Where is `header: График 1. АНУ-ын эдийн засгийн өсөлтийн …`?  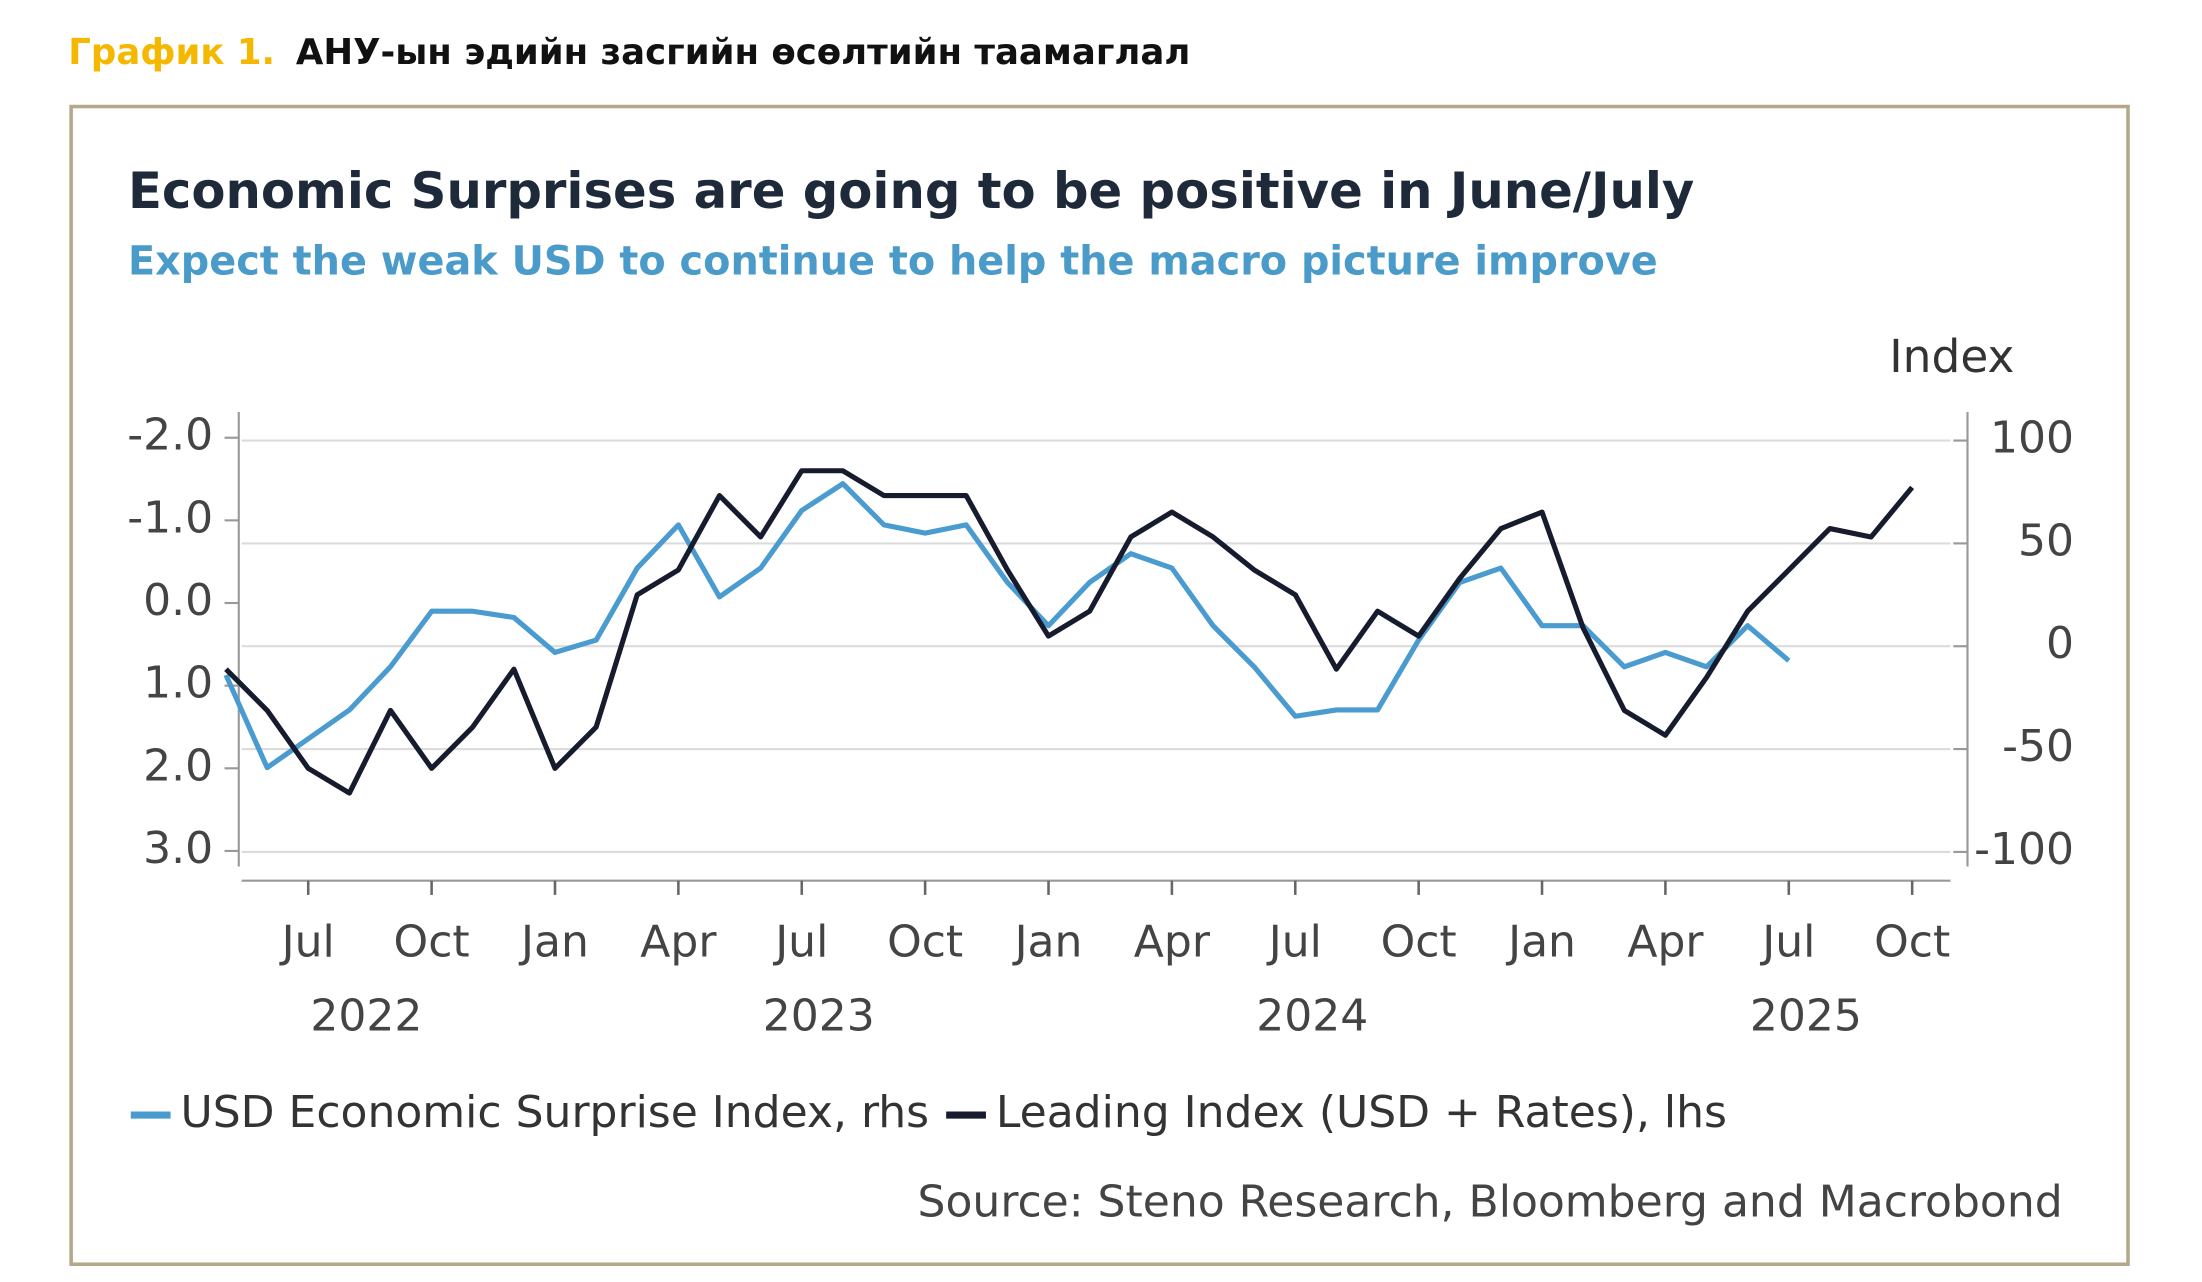
header: График 1. АНУ-ын эдийн засгийн өсөлтийн … is located at coordinates (629, 52).